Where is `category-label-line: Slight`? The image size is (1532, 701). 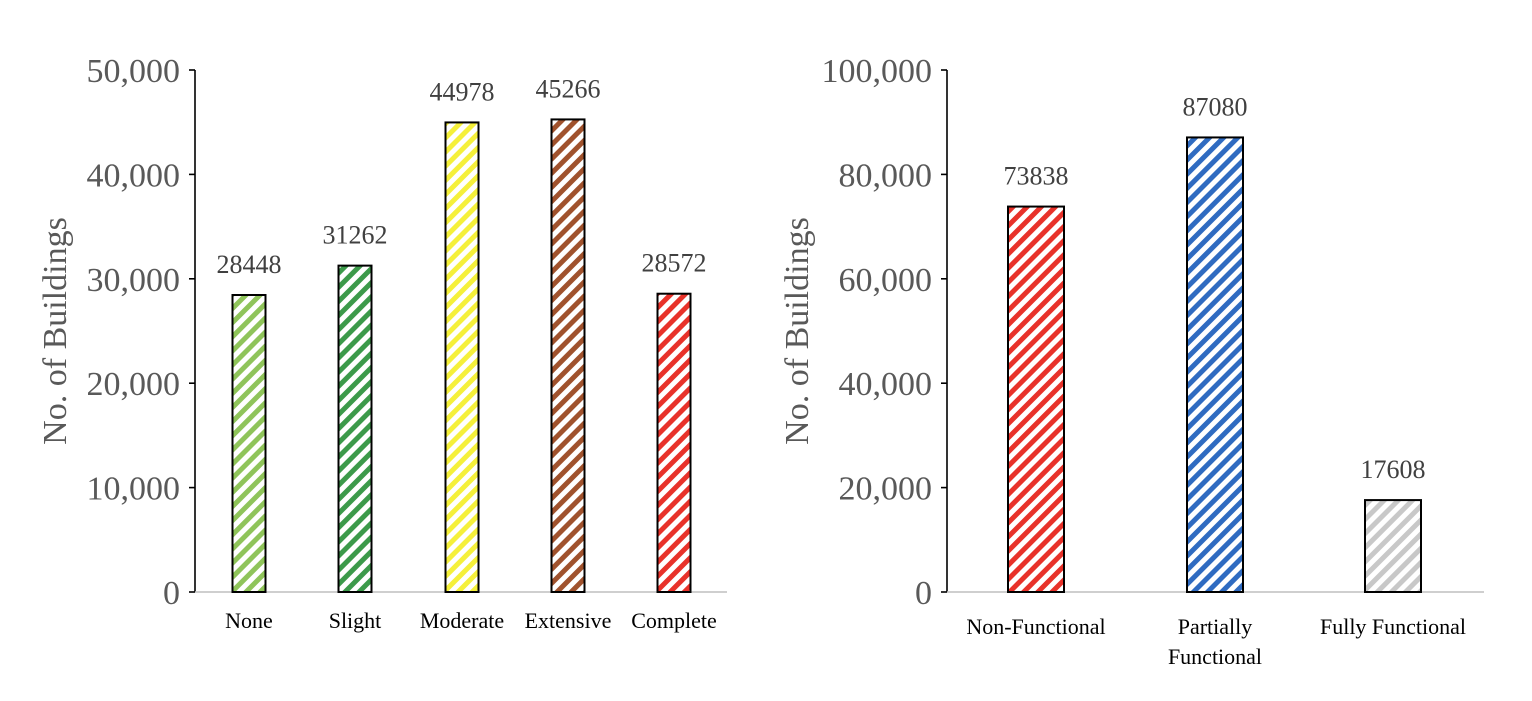
category-label-line: Slight is located at coordinates (355, 620).